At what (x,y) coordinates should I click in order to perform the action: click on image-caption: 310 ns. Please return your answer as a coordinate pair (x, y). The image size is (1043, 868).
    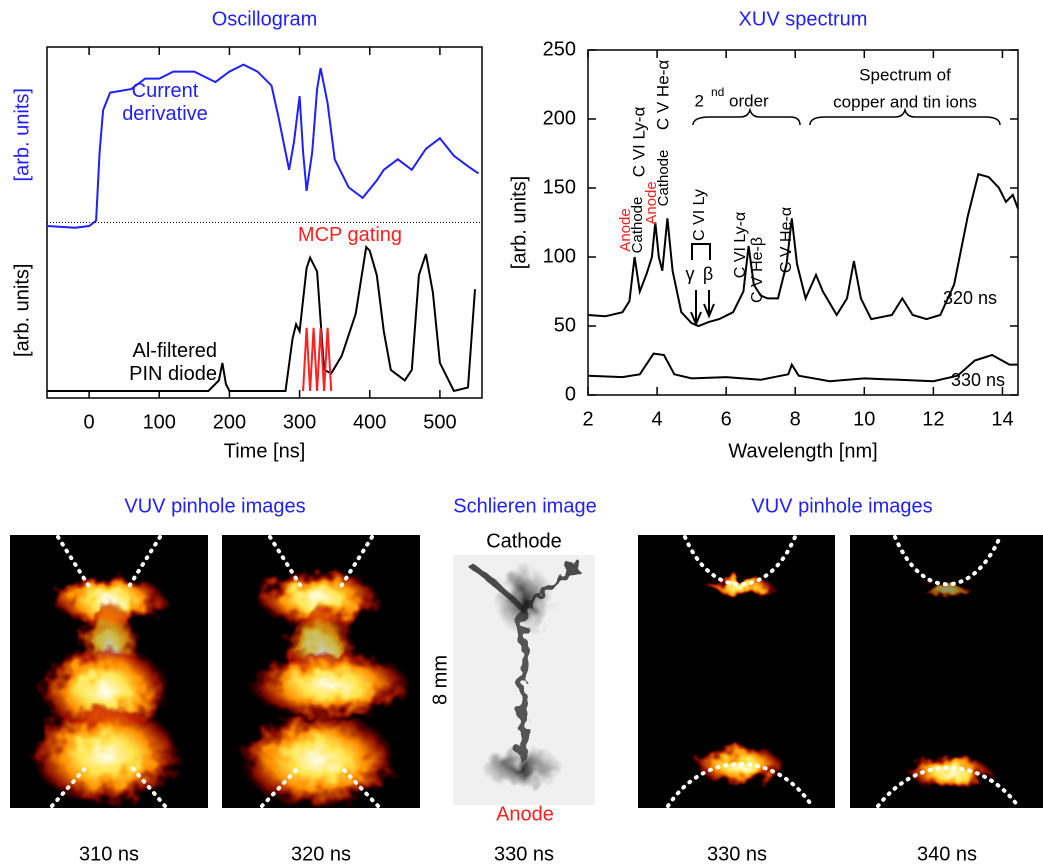
    Looking at the image, I should click on (109, 854).